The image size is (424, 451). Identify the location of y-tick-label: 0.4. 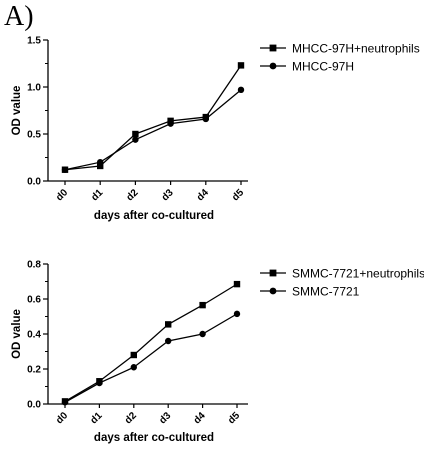
(34, 335).